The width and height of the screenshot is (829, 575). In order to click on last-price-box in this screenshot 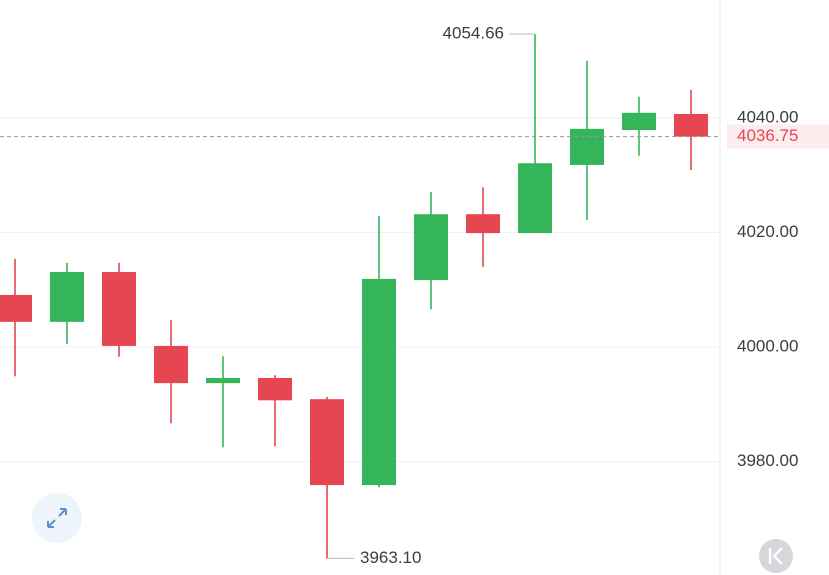, I will do `click(778, 136)`.